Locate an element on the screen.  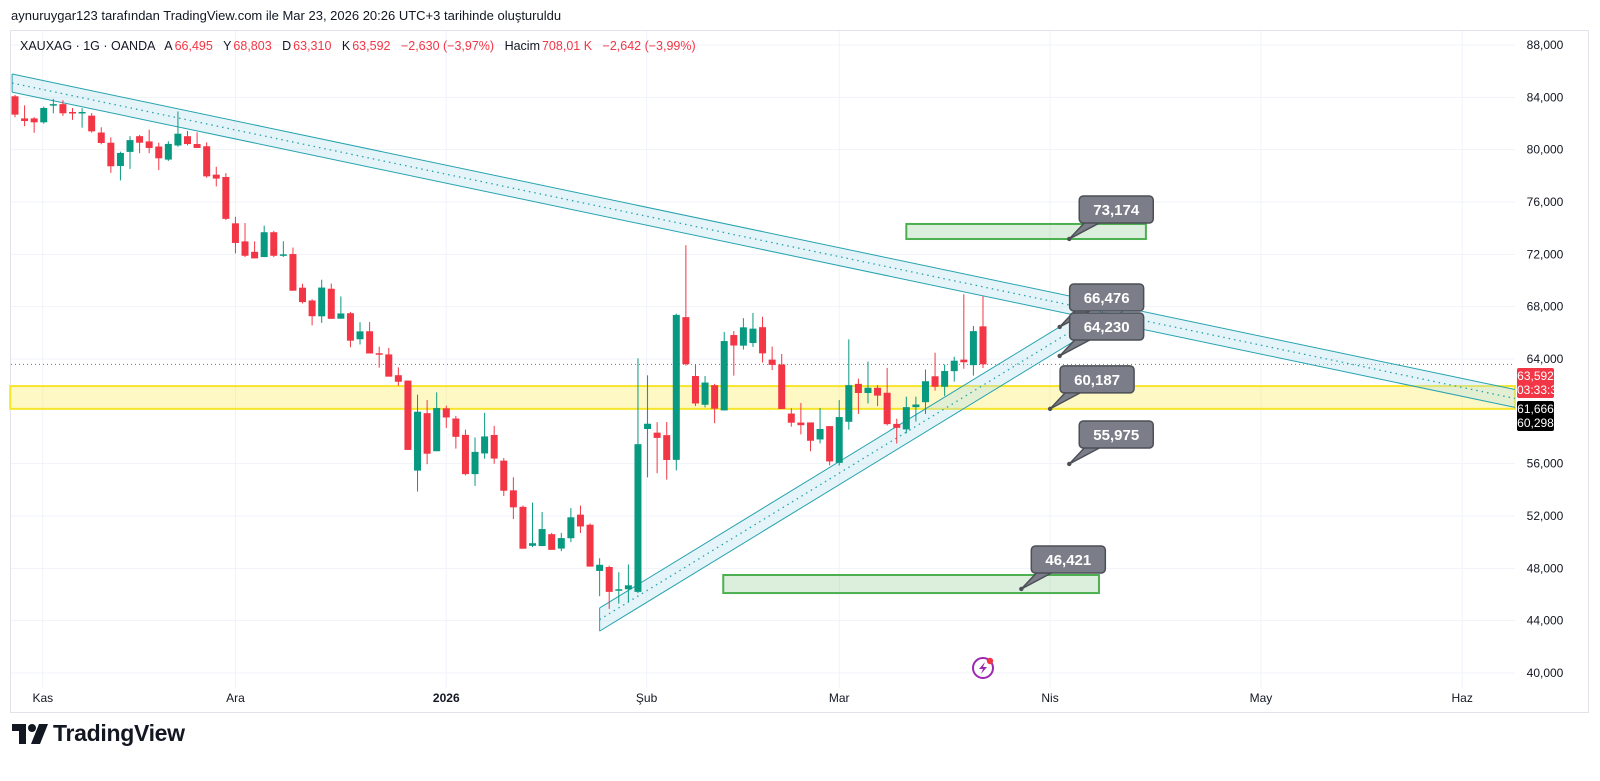
callouts: 73,174 66,476 64,230 60,187 55,975 46,421 is located at coordinates (1086, 393).